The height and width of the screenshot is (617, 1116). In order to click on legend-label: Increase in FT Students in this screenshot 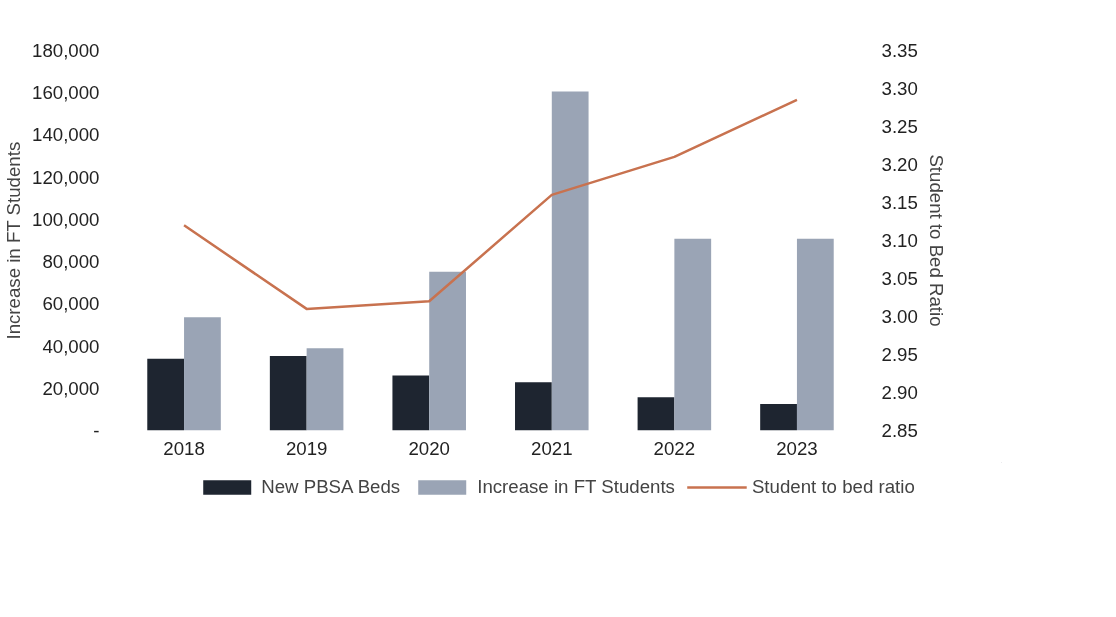, I will do `click(576, 487)`.